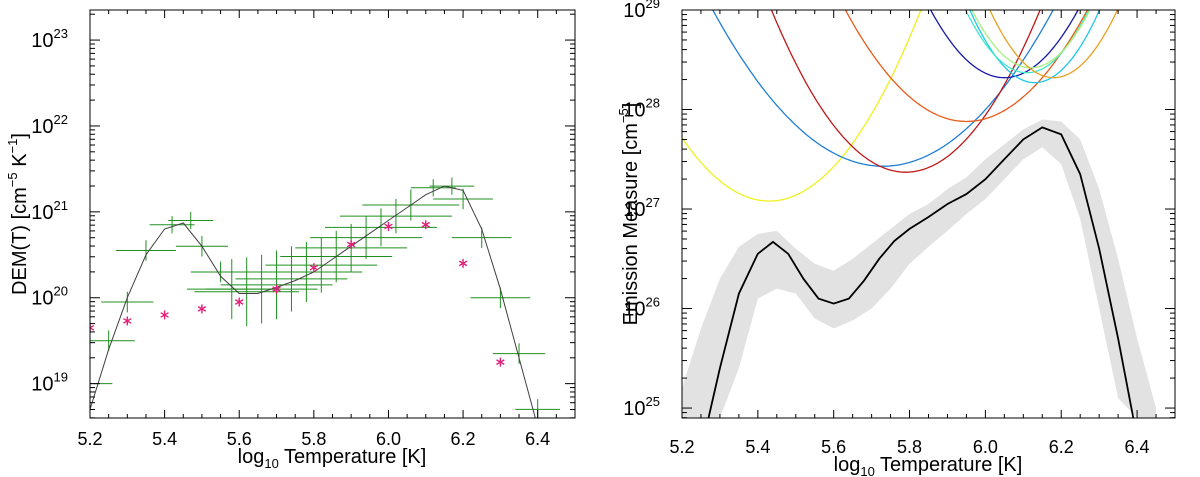 This screenshot has width=1200, height=477. Describe the element at coordinates (1137, 447) in the screenshot. I see `em-x-tick-label: 6.4` at that location.